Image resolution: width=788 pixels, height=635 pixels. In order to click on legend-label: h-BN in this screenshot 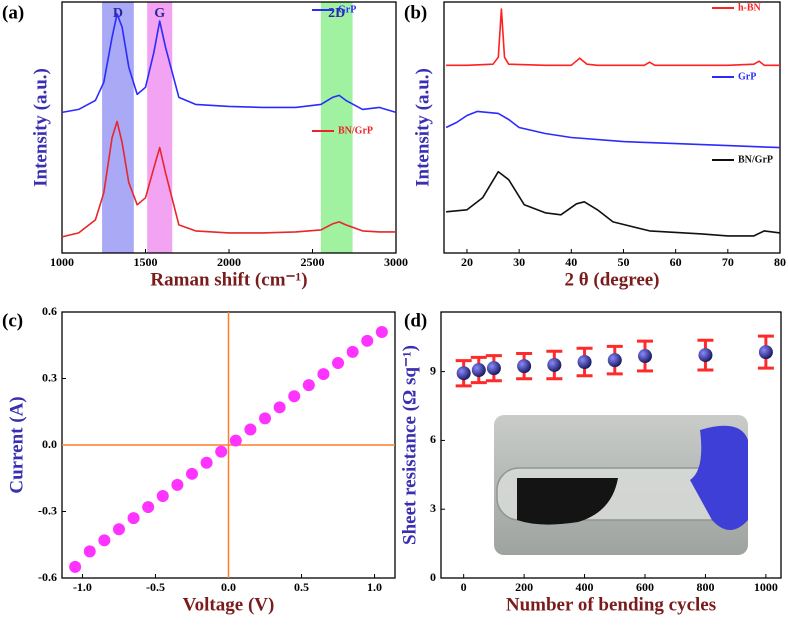, I will do `click(750, 7)`.